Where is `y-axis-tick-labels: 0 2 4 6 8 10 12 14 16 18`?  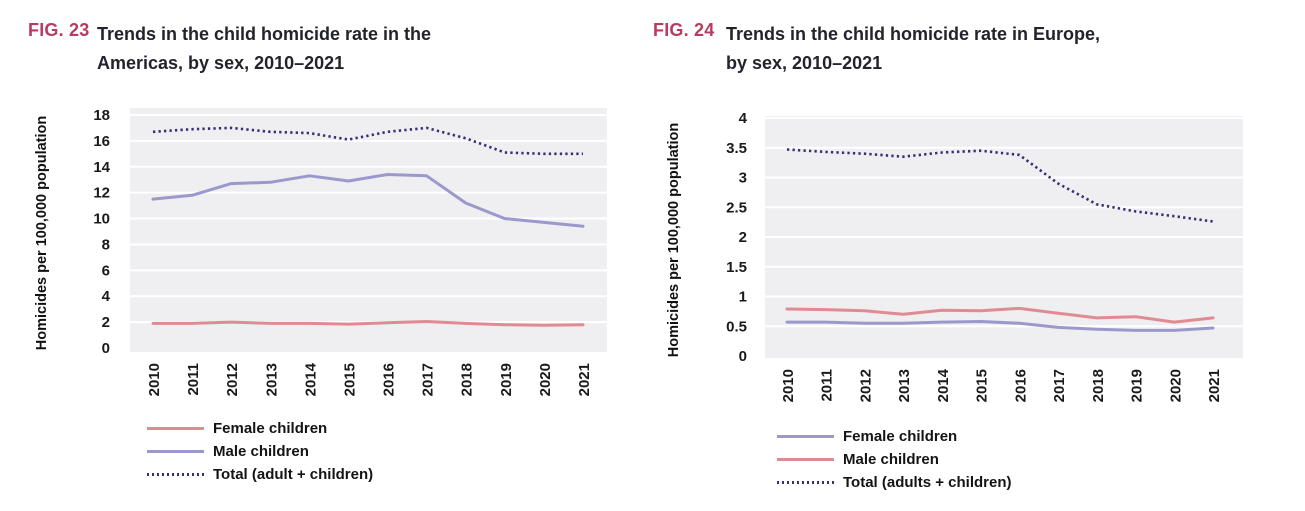
y-axis-tick-labels: 0 2 4 6 8 10 12 14 16 18 is located at coordinates (101, 232).